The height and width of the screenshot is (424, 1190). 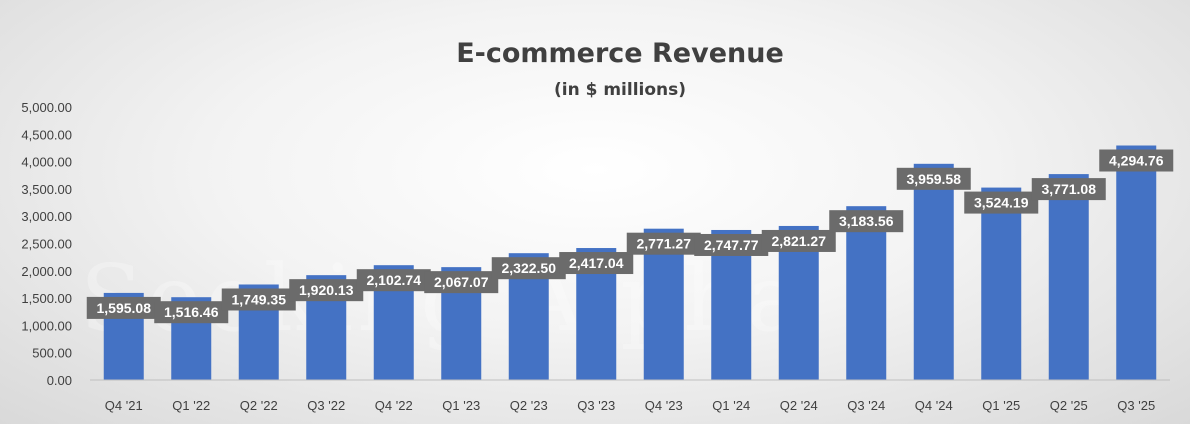 What do you see at coordinates (46, 325) in the screenshot?
I see `y-tick-label: 1,000.00` at bounding box center [46, 325].